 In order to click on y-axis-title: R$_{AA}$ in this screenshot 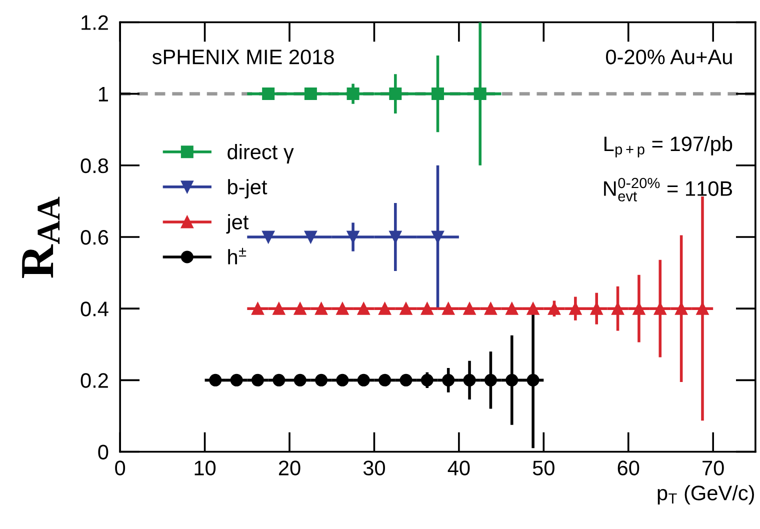, I will do `click(41, 237)`.